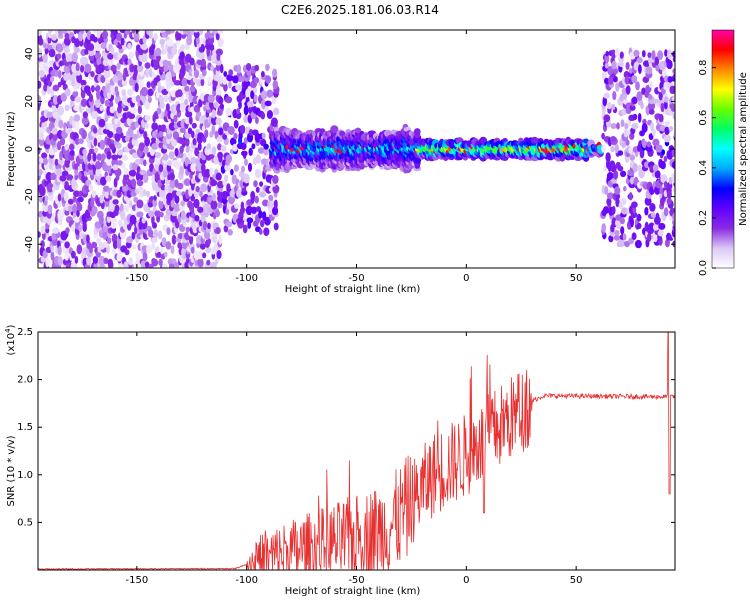  What do you see at coordinates (11, 326) in the screenshot?
I see `snr-y-scale-close: )` at bounding box center [11, 326].